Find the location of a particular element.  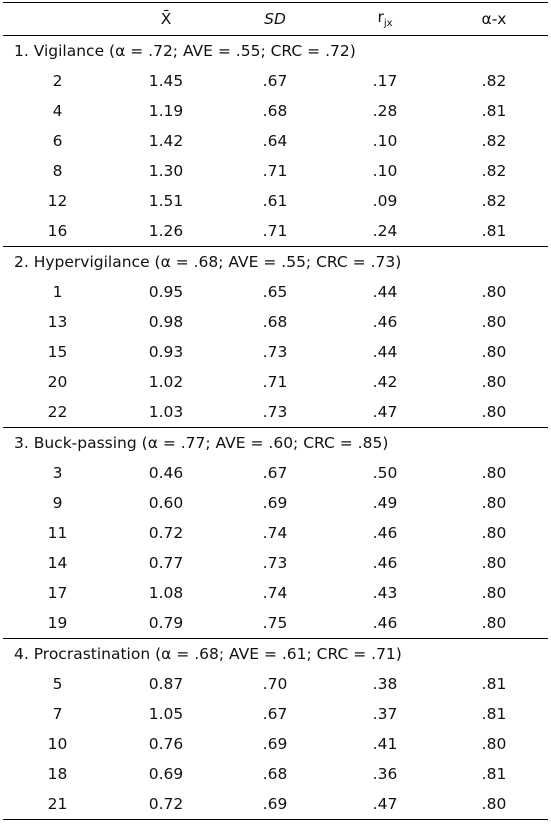

header-cell: X̄ is located at coordinates (166, 19).